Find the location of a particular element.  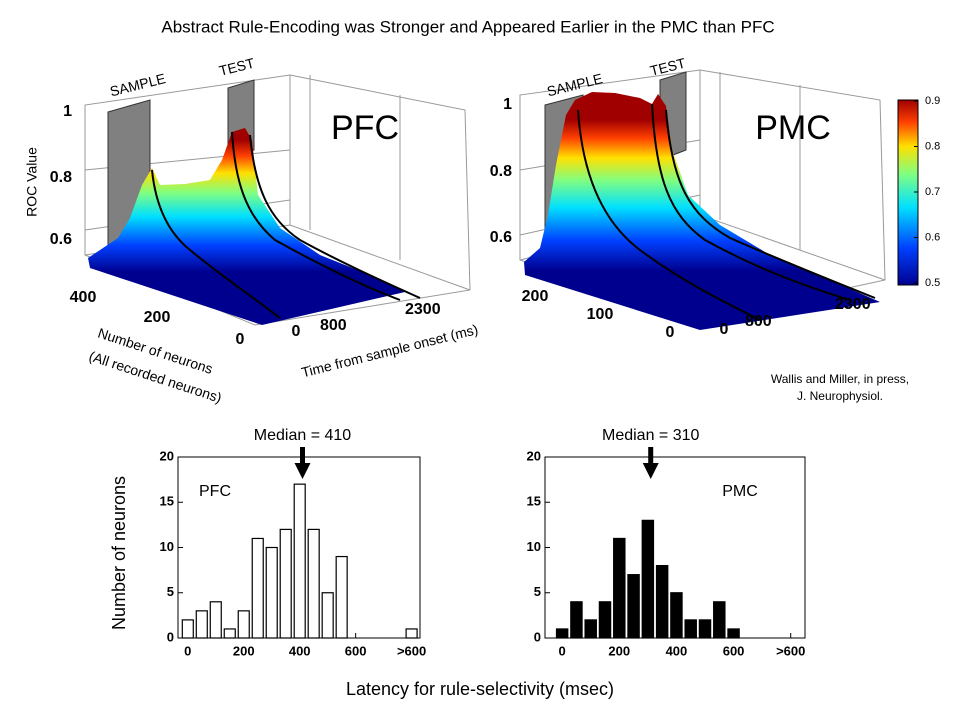

surface-label: PMC is located at coordinates (793, 128).